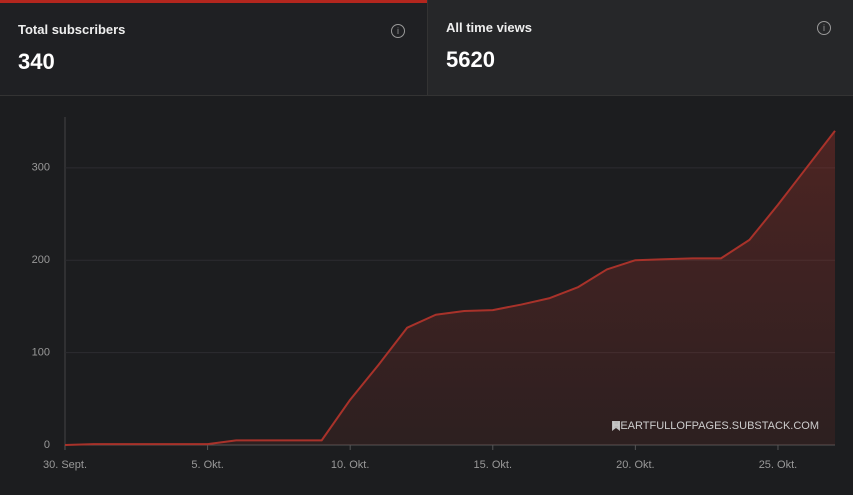 This screenshot has width=853, height=495. What do you see at coordinates (72, 29) in the screenshot?
I see `card-title: Total subscribers` at bounding box center [72, 29].